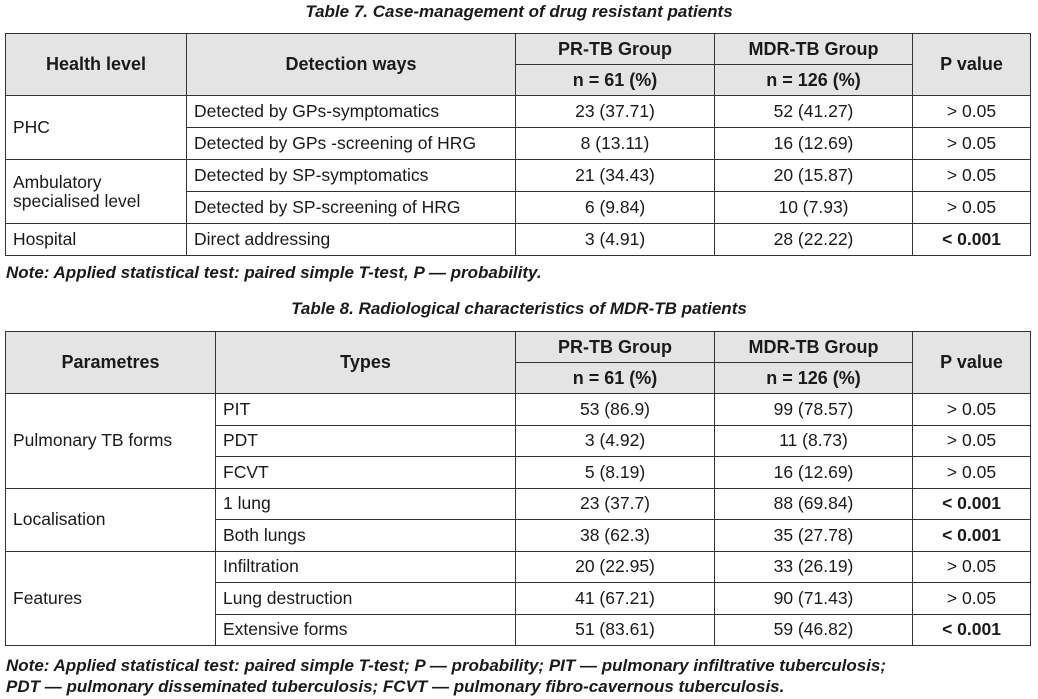 Image resolution: width=1038 pixels, height=699 pixels. What do you see at coordinates (615, 566) in the screenshot?
I see `table8-cell-pr: 20 (22.95)` at bounding box center [615, 566].